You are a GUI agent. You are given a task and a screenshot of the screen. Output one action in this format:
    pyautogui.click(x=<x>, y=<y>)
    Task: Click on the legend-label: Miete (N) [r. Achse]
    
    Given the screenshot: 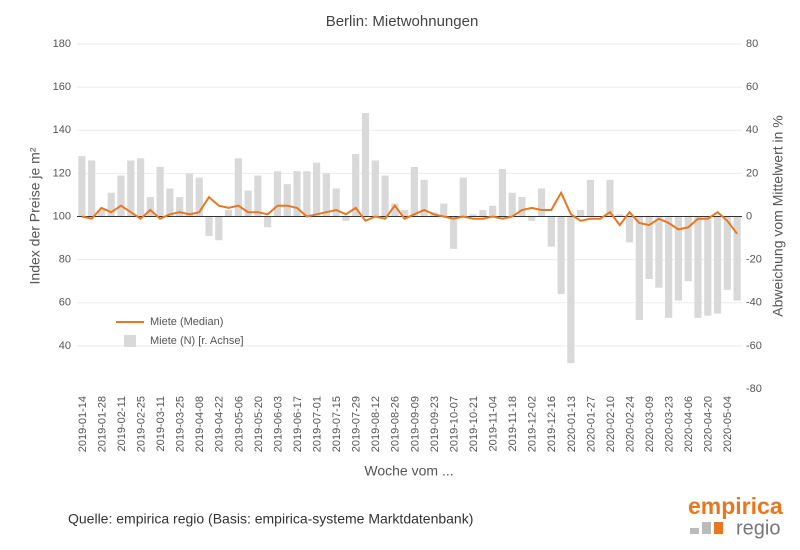 What is the action you would take?
    pyautogui.click(x=197, y=341)
    